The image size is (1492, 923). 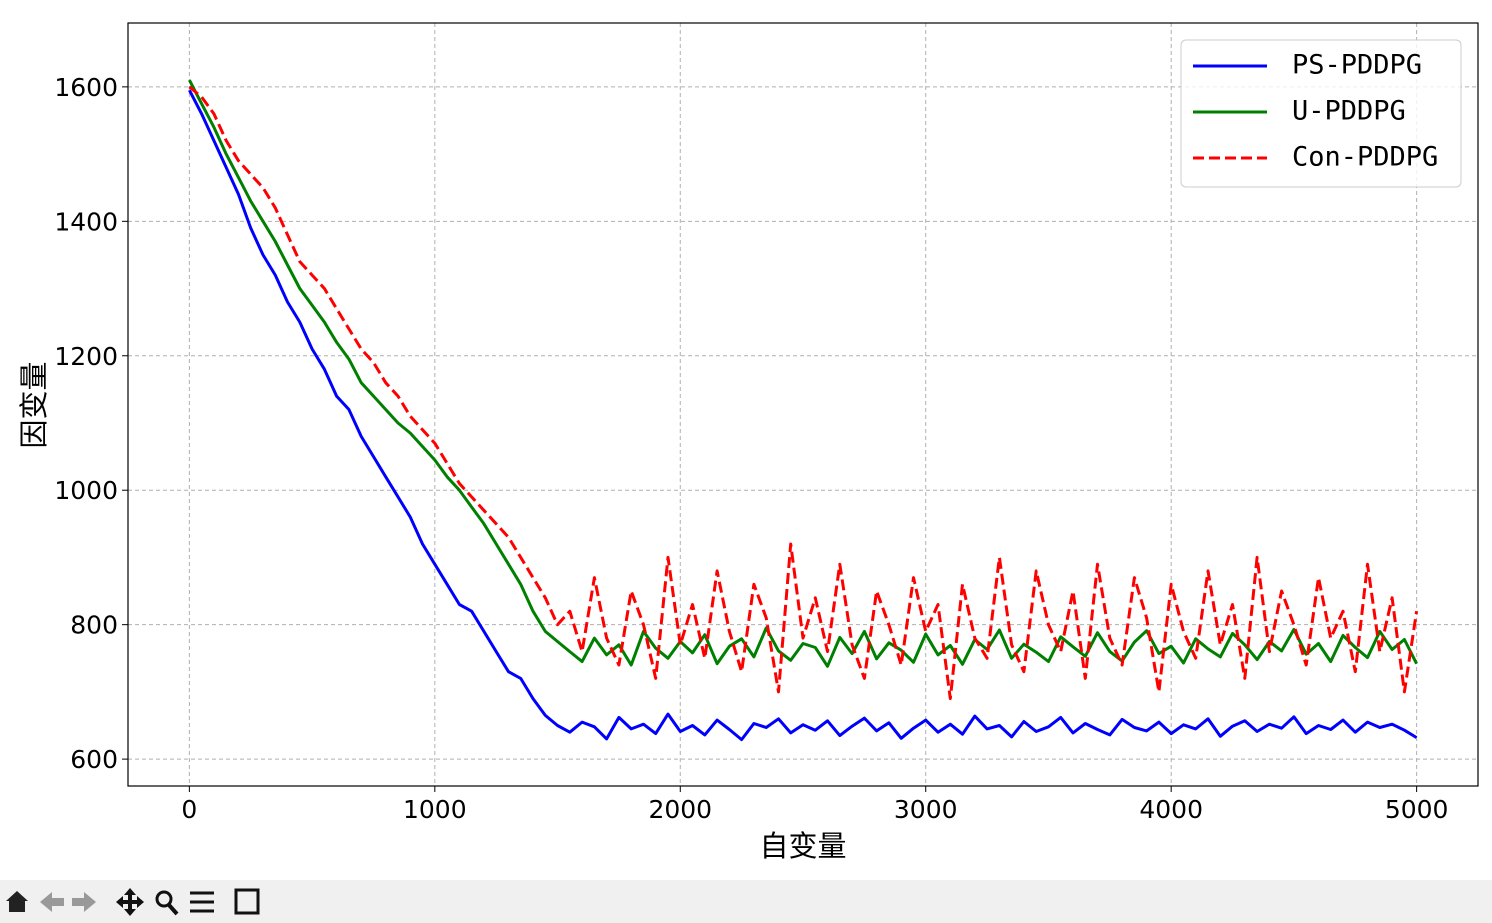 What do you see at coordinates (84, 902) in the screenshot?
I see `forward-button` at bounding box center [84, 902].